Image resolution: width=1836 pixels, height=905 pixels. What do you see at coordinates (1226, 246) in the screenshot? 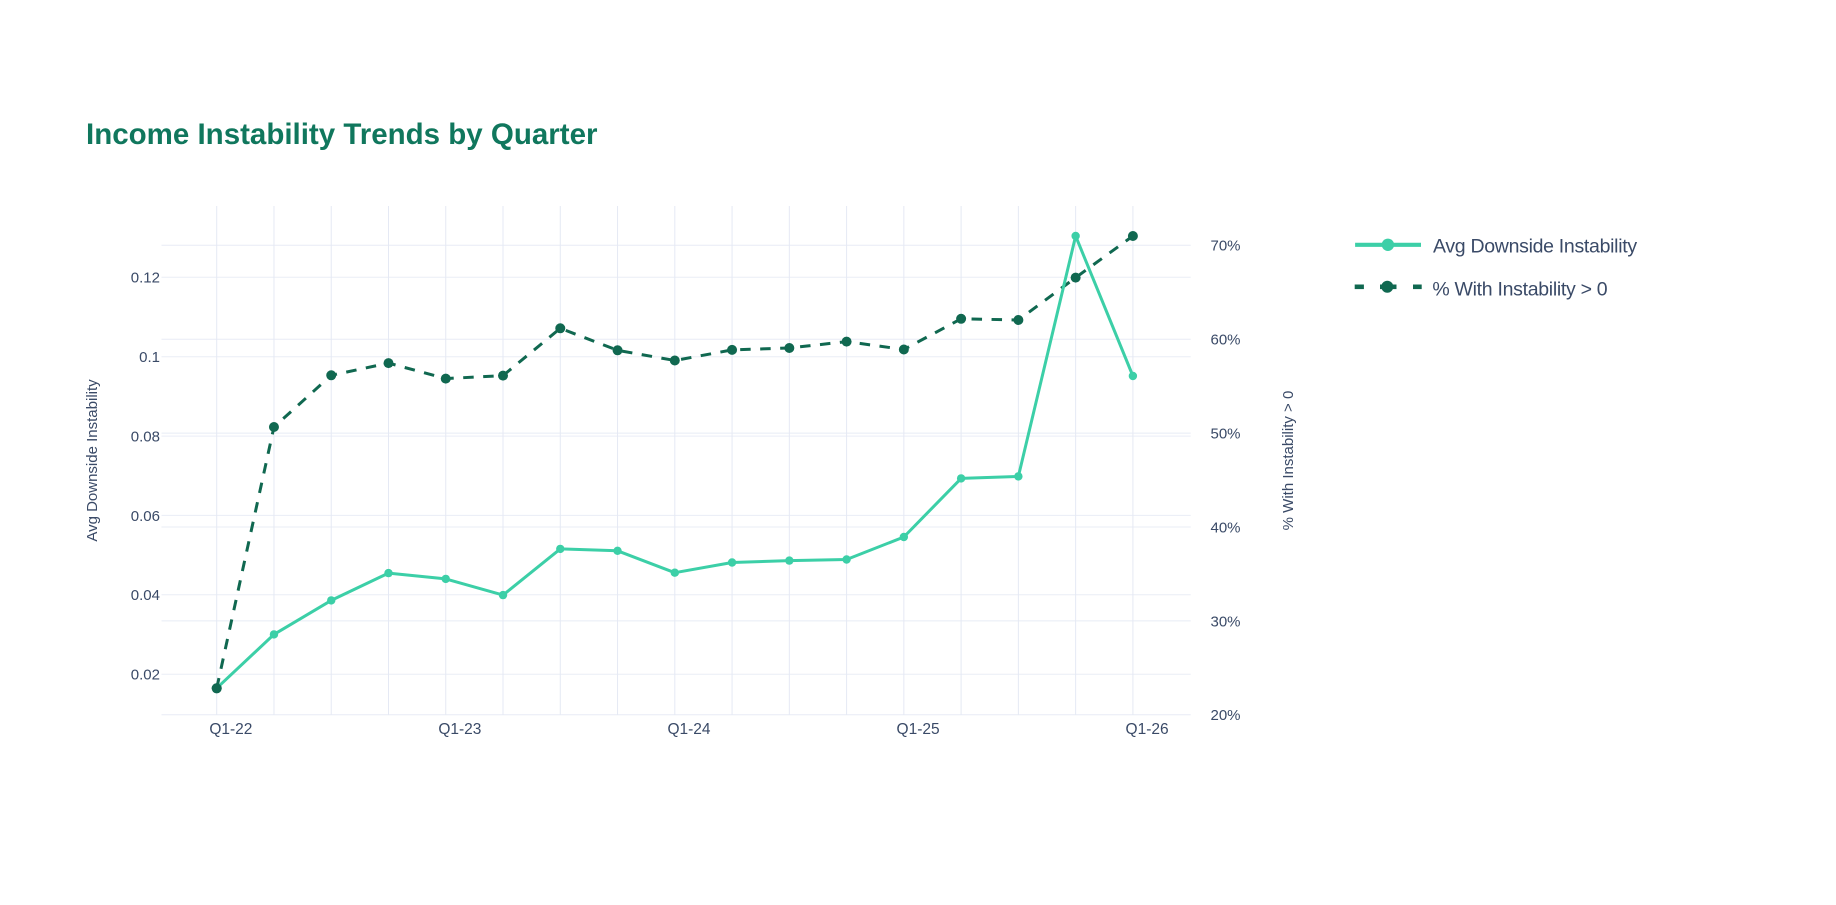
I see `svg-text: 70%` at bounding box center [1226, 246].